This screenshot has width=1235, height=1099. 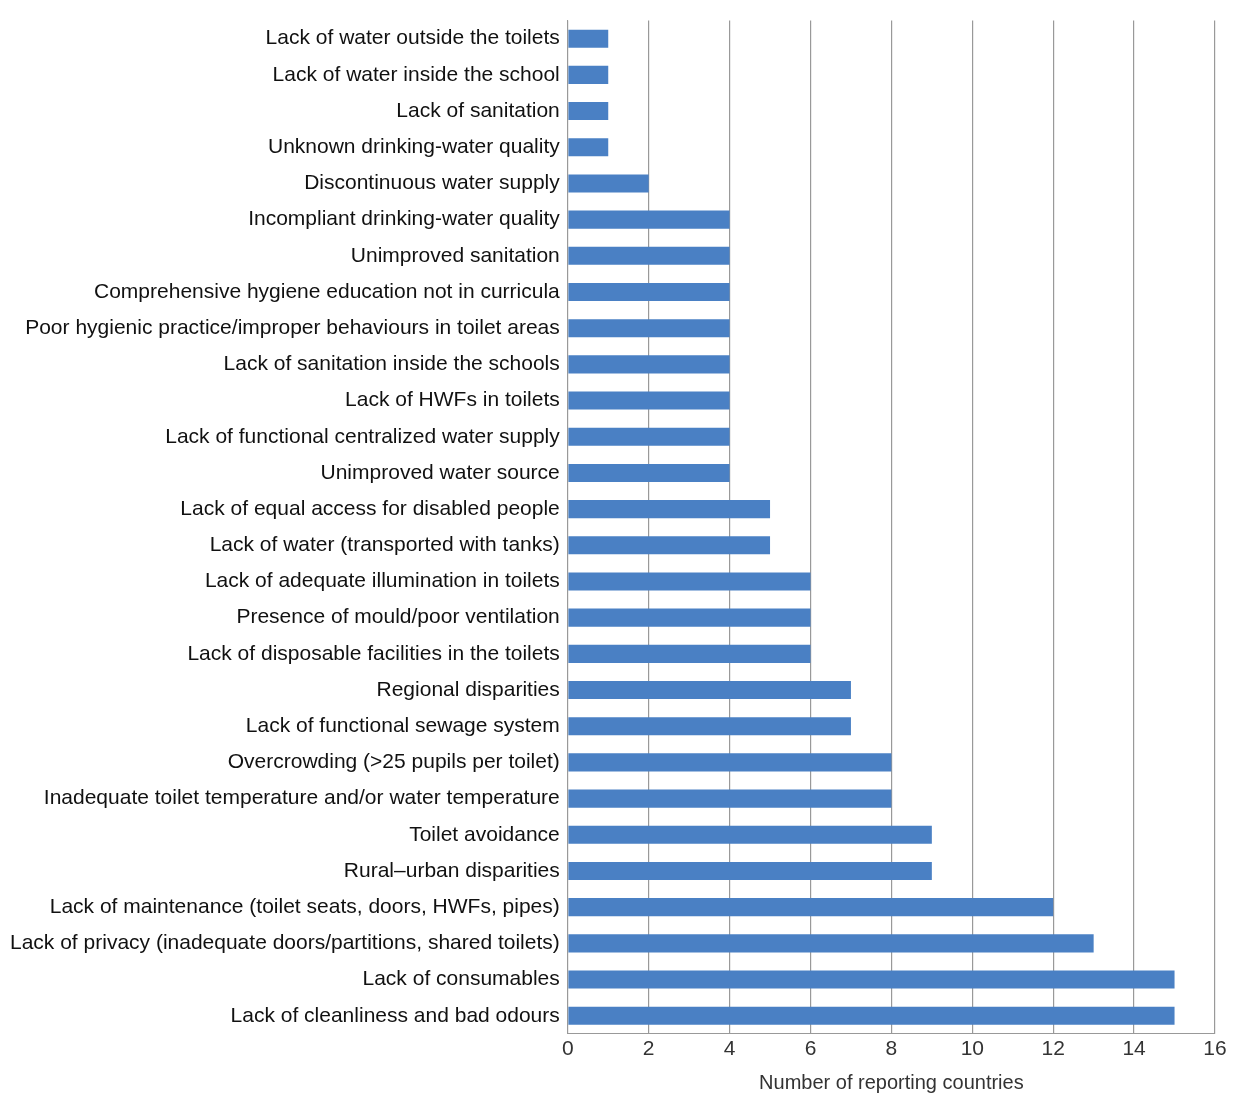 I want to click on x-tick-label: 14, so click(x=1134, y=1048).